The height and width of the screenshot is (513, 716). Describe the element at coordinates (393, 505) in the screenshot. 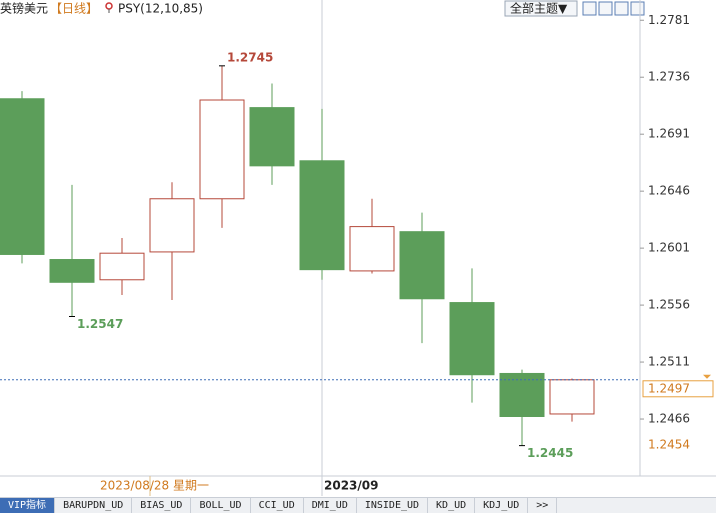

I see `indicator-tab: INSIDE_UD` at that location.